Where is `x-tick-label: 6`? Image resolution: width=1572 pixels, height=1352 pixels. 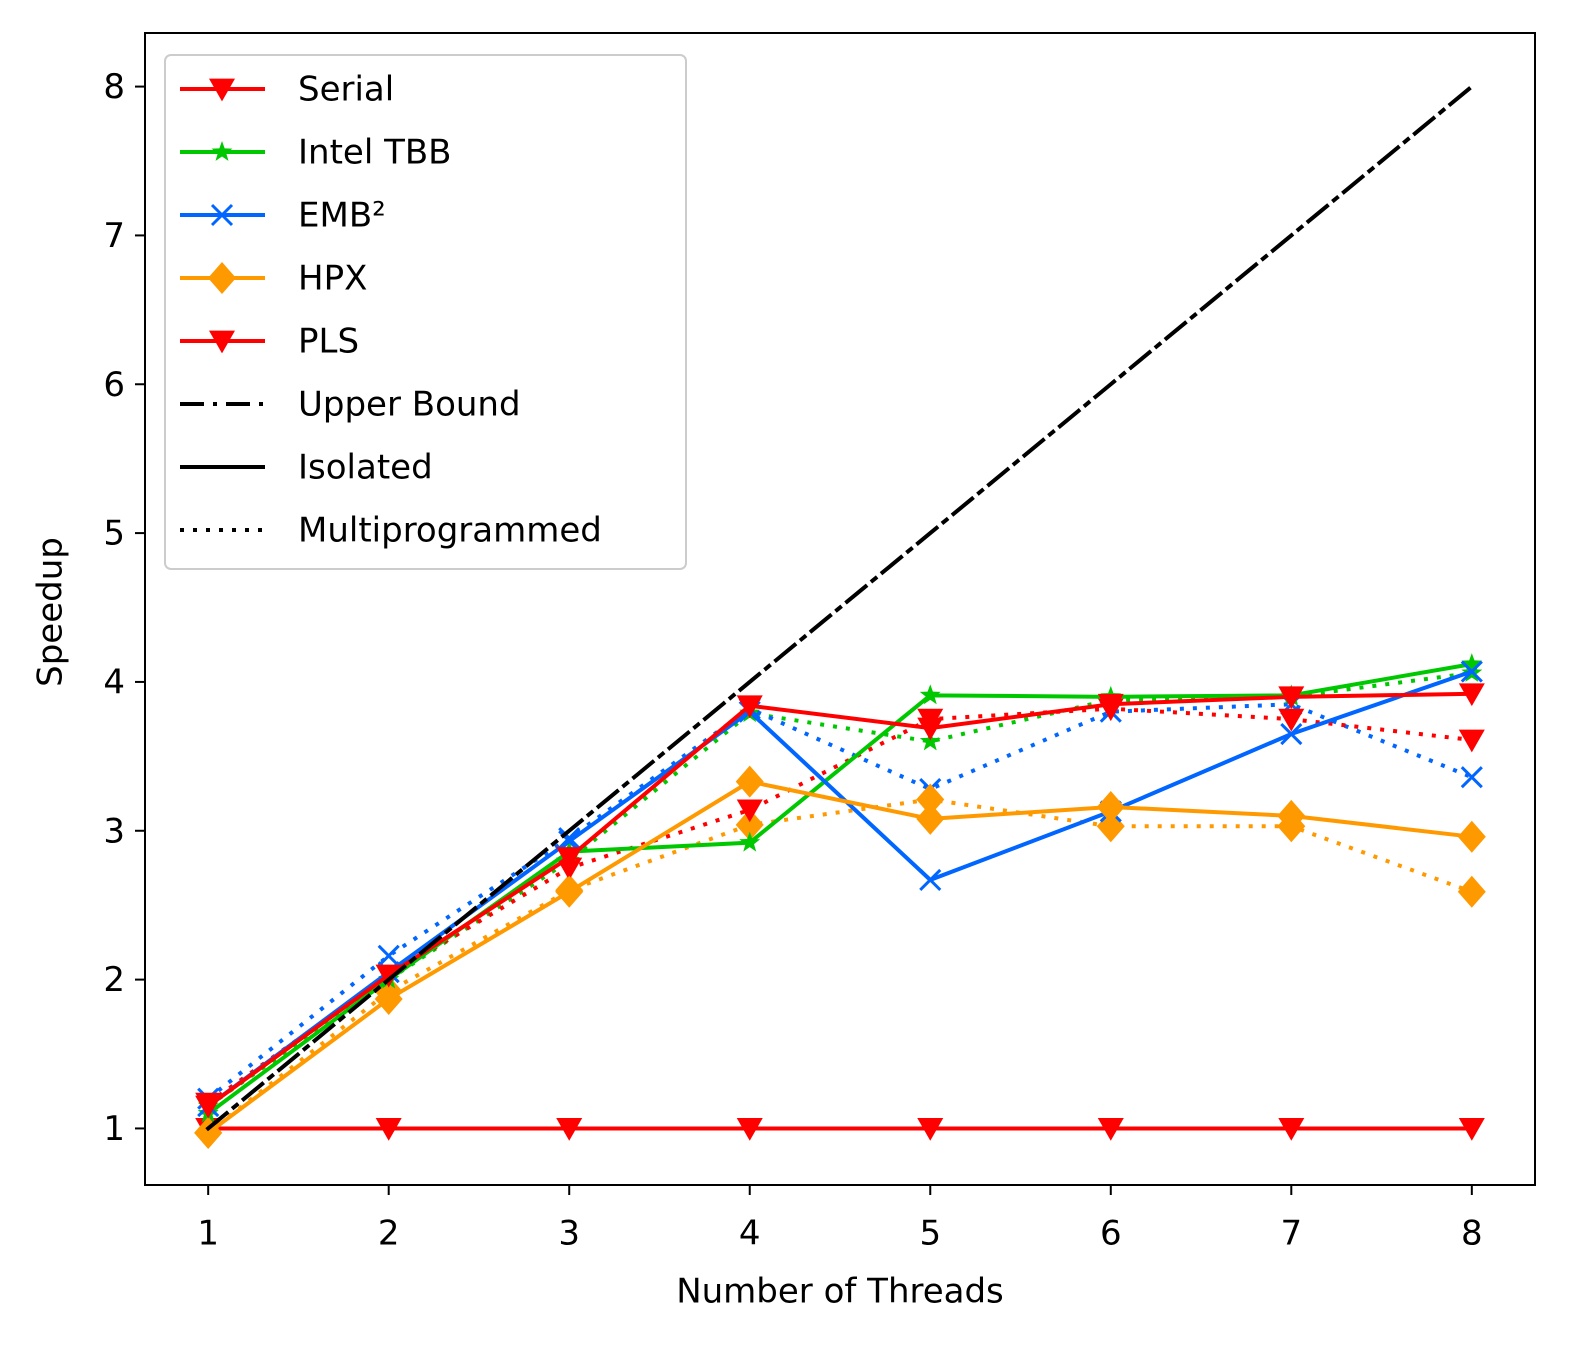
x-tick-label: 6 is located at coordinates (1111, 1234).